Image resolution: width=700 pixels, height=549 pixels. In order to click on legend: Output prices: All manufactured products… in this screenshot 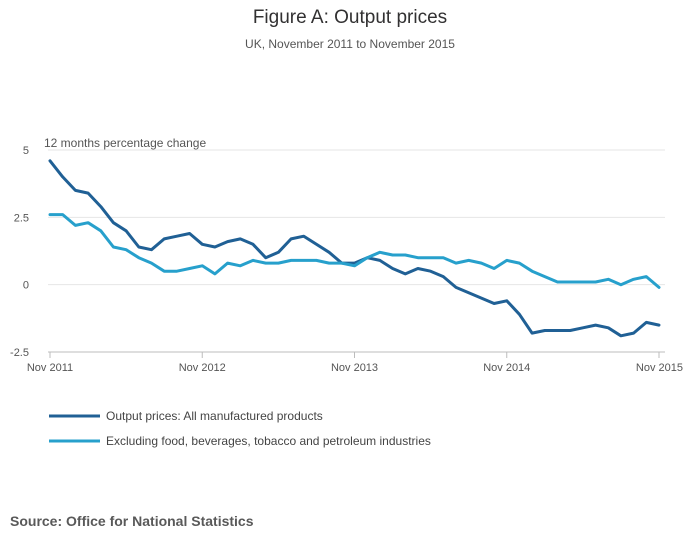, I will do `click(240, 428)`.